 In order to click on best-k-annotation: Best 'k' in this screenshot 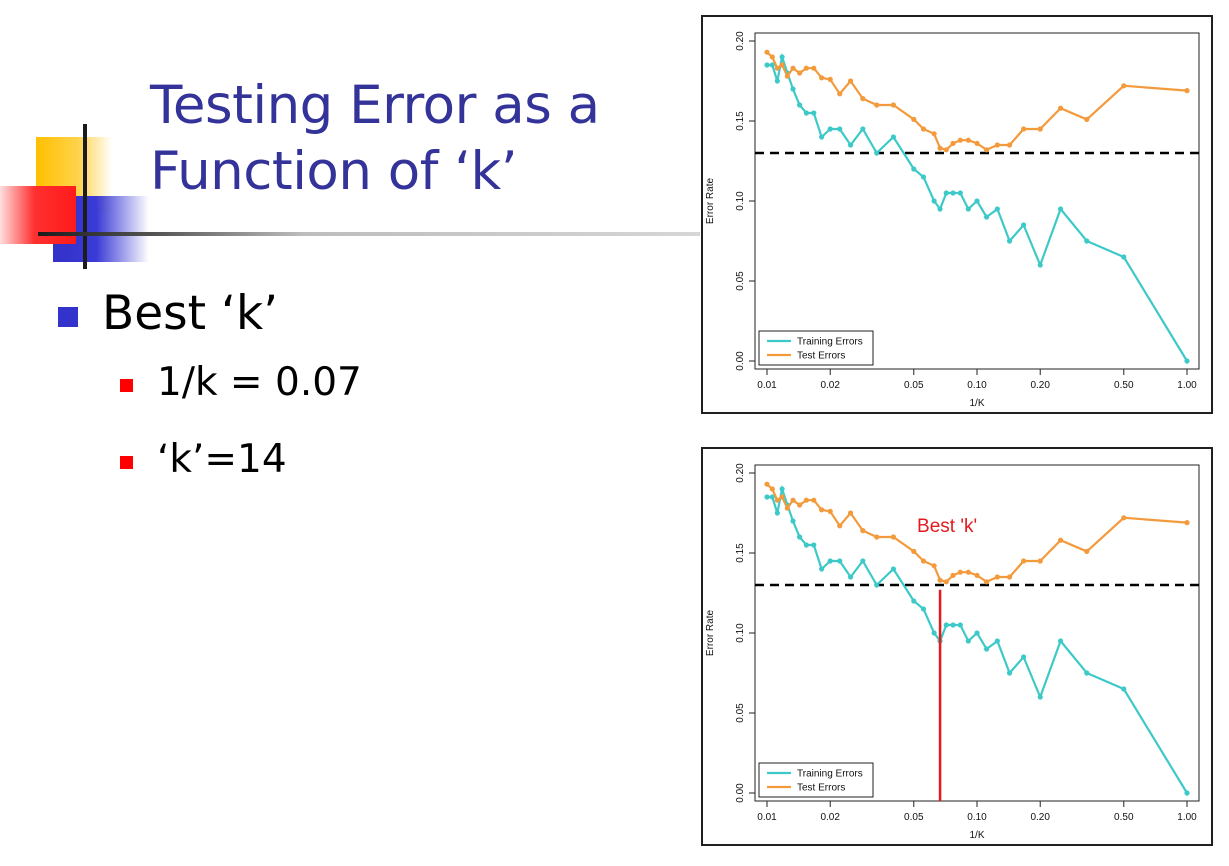, I will do `click(947, 526)`.